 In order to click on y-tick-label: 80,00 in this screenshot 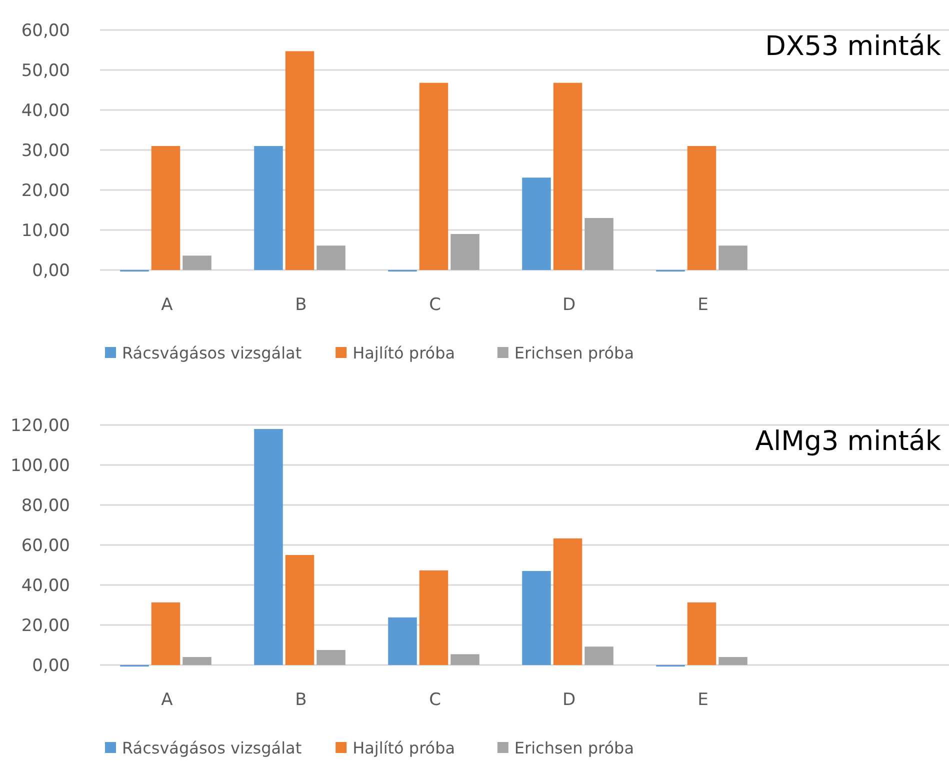, I will do `click(45, 506)`.